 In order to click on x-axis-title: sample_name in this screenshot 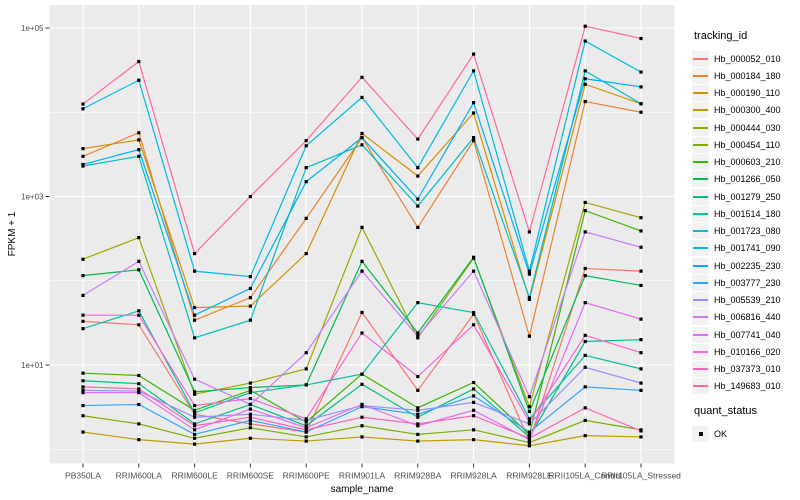, I will do `click(362, 489)`.